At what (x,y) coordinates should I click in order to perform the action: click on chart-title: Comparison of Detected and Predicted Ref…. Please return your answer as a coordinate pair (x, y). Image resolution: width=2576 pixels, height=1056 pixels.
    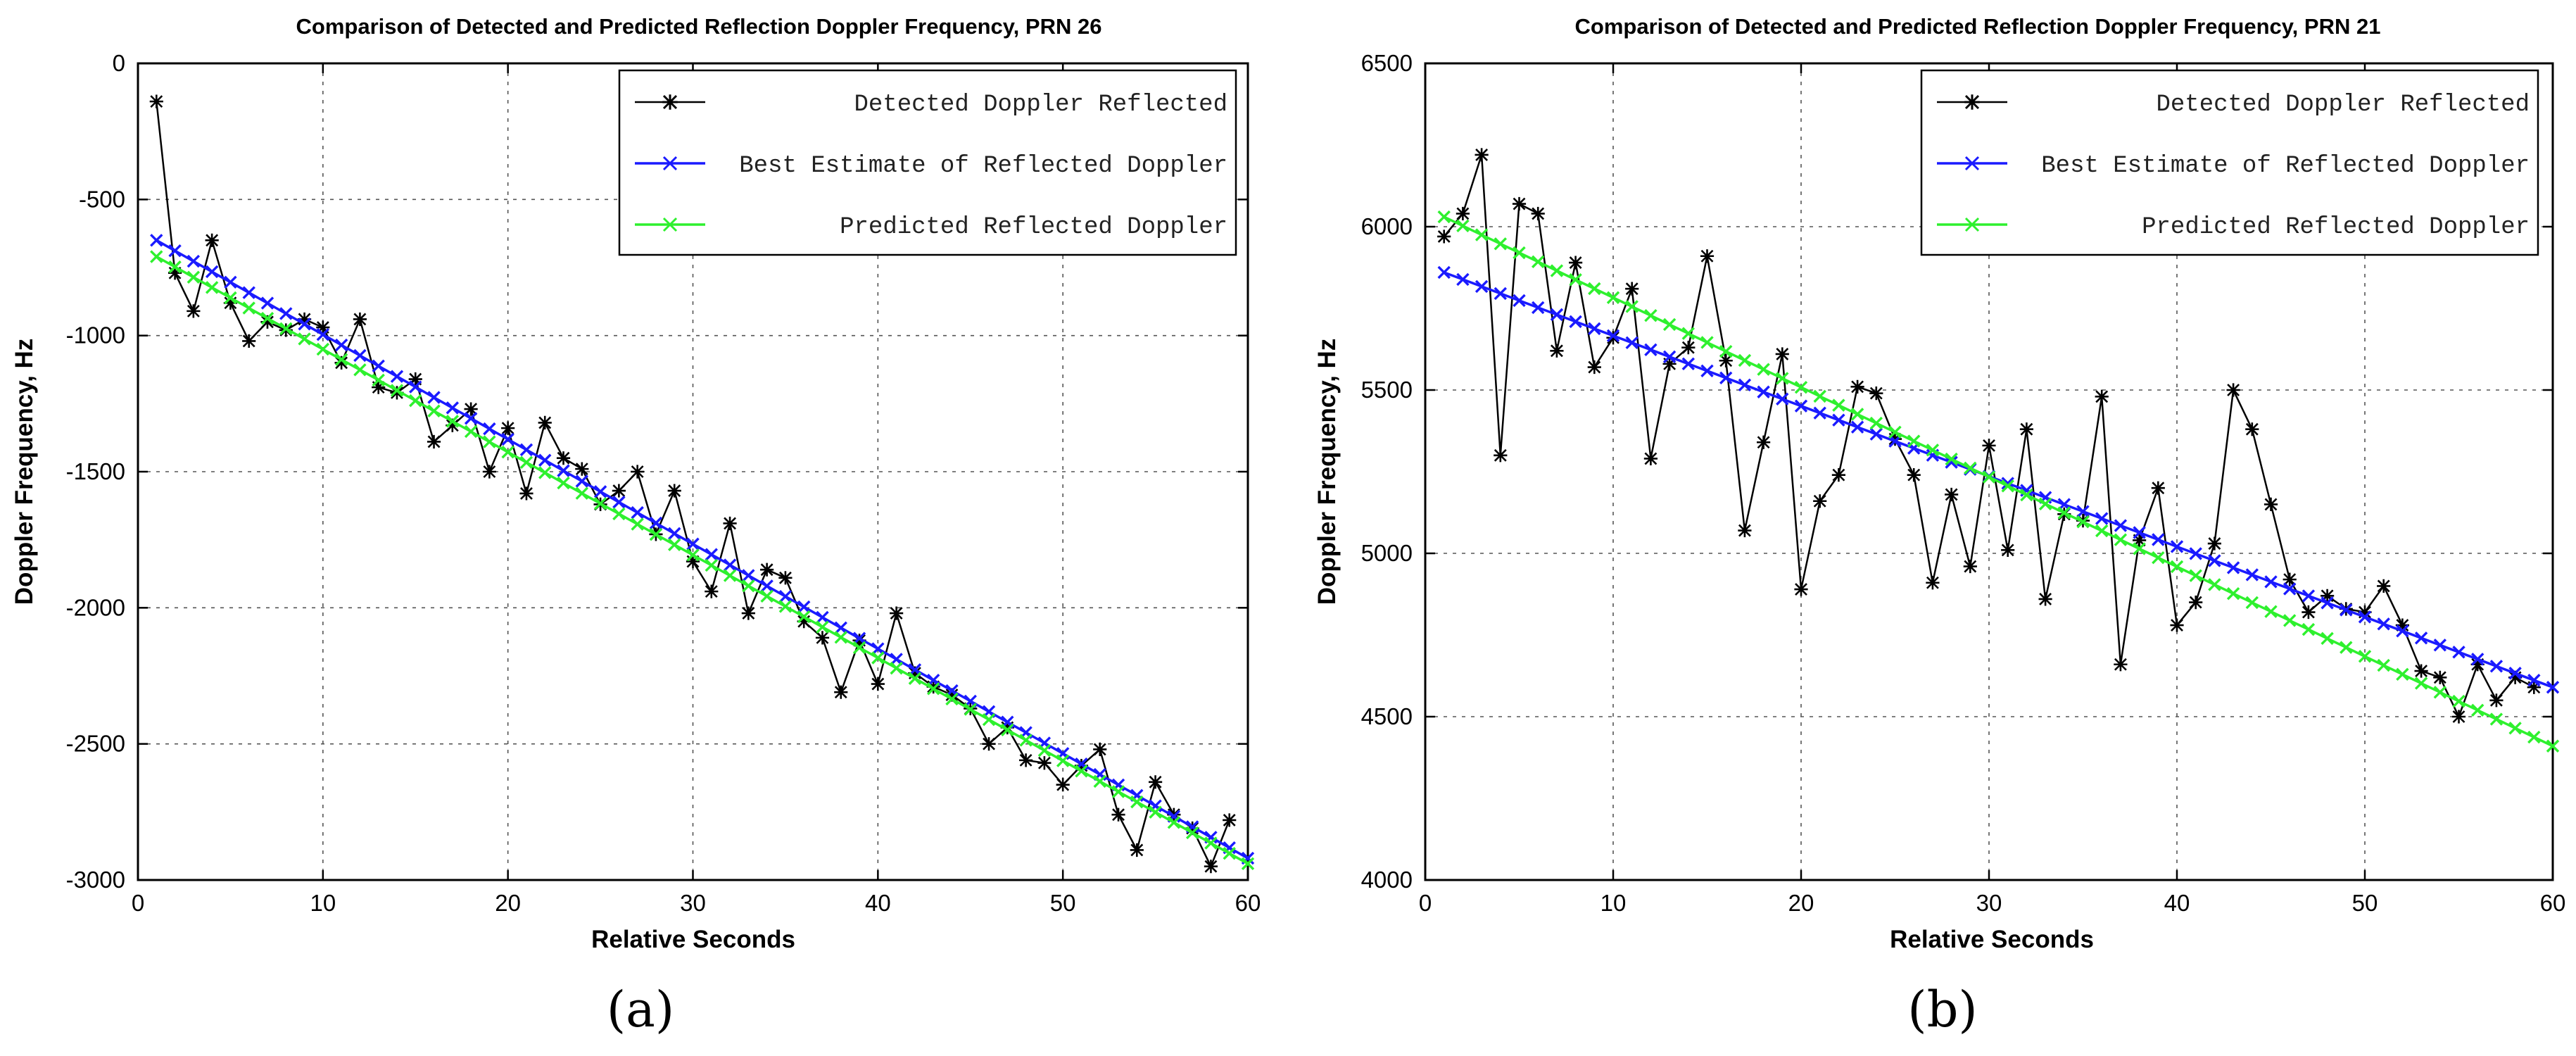
    Looking at the image, I should click on (1978, 26).